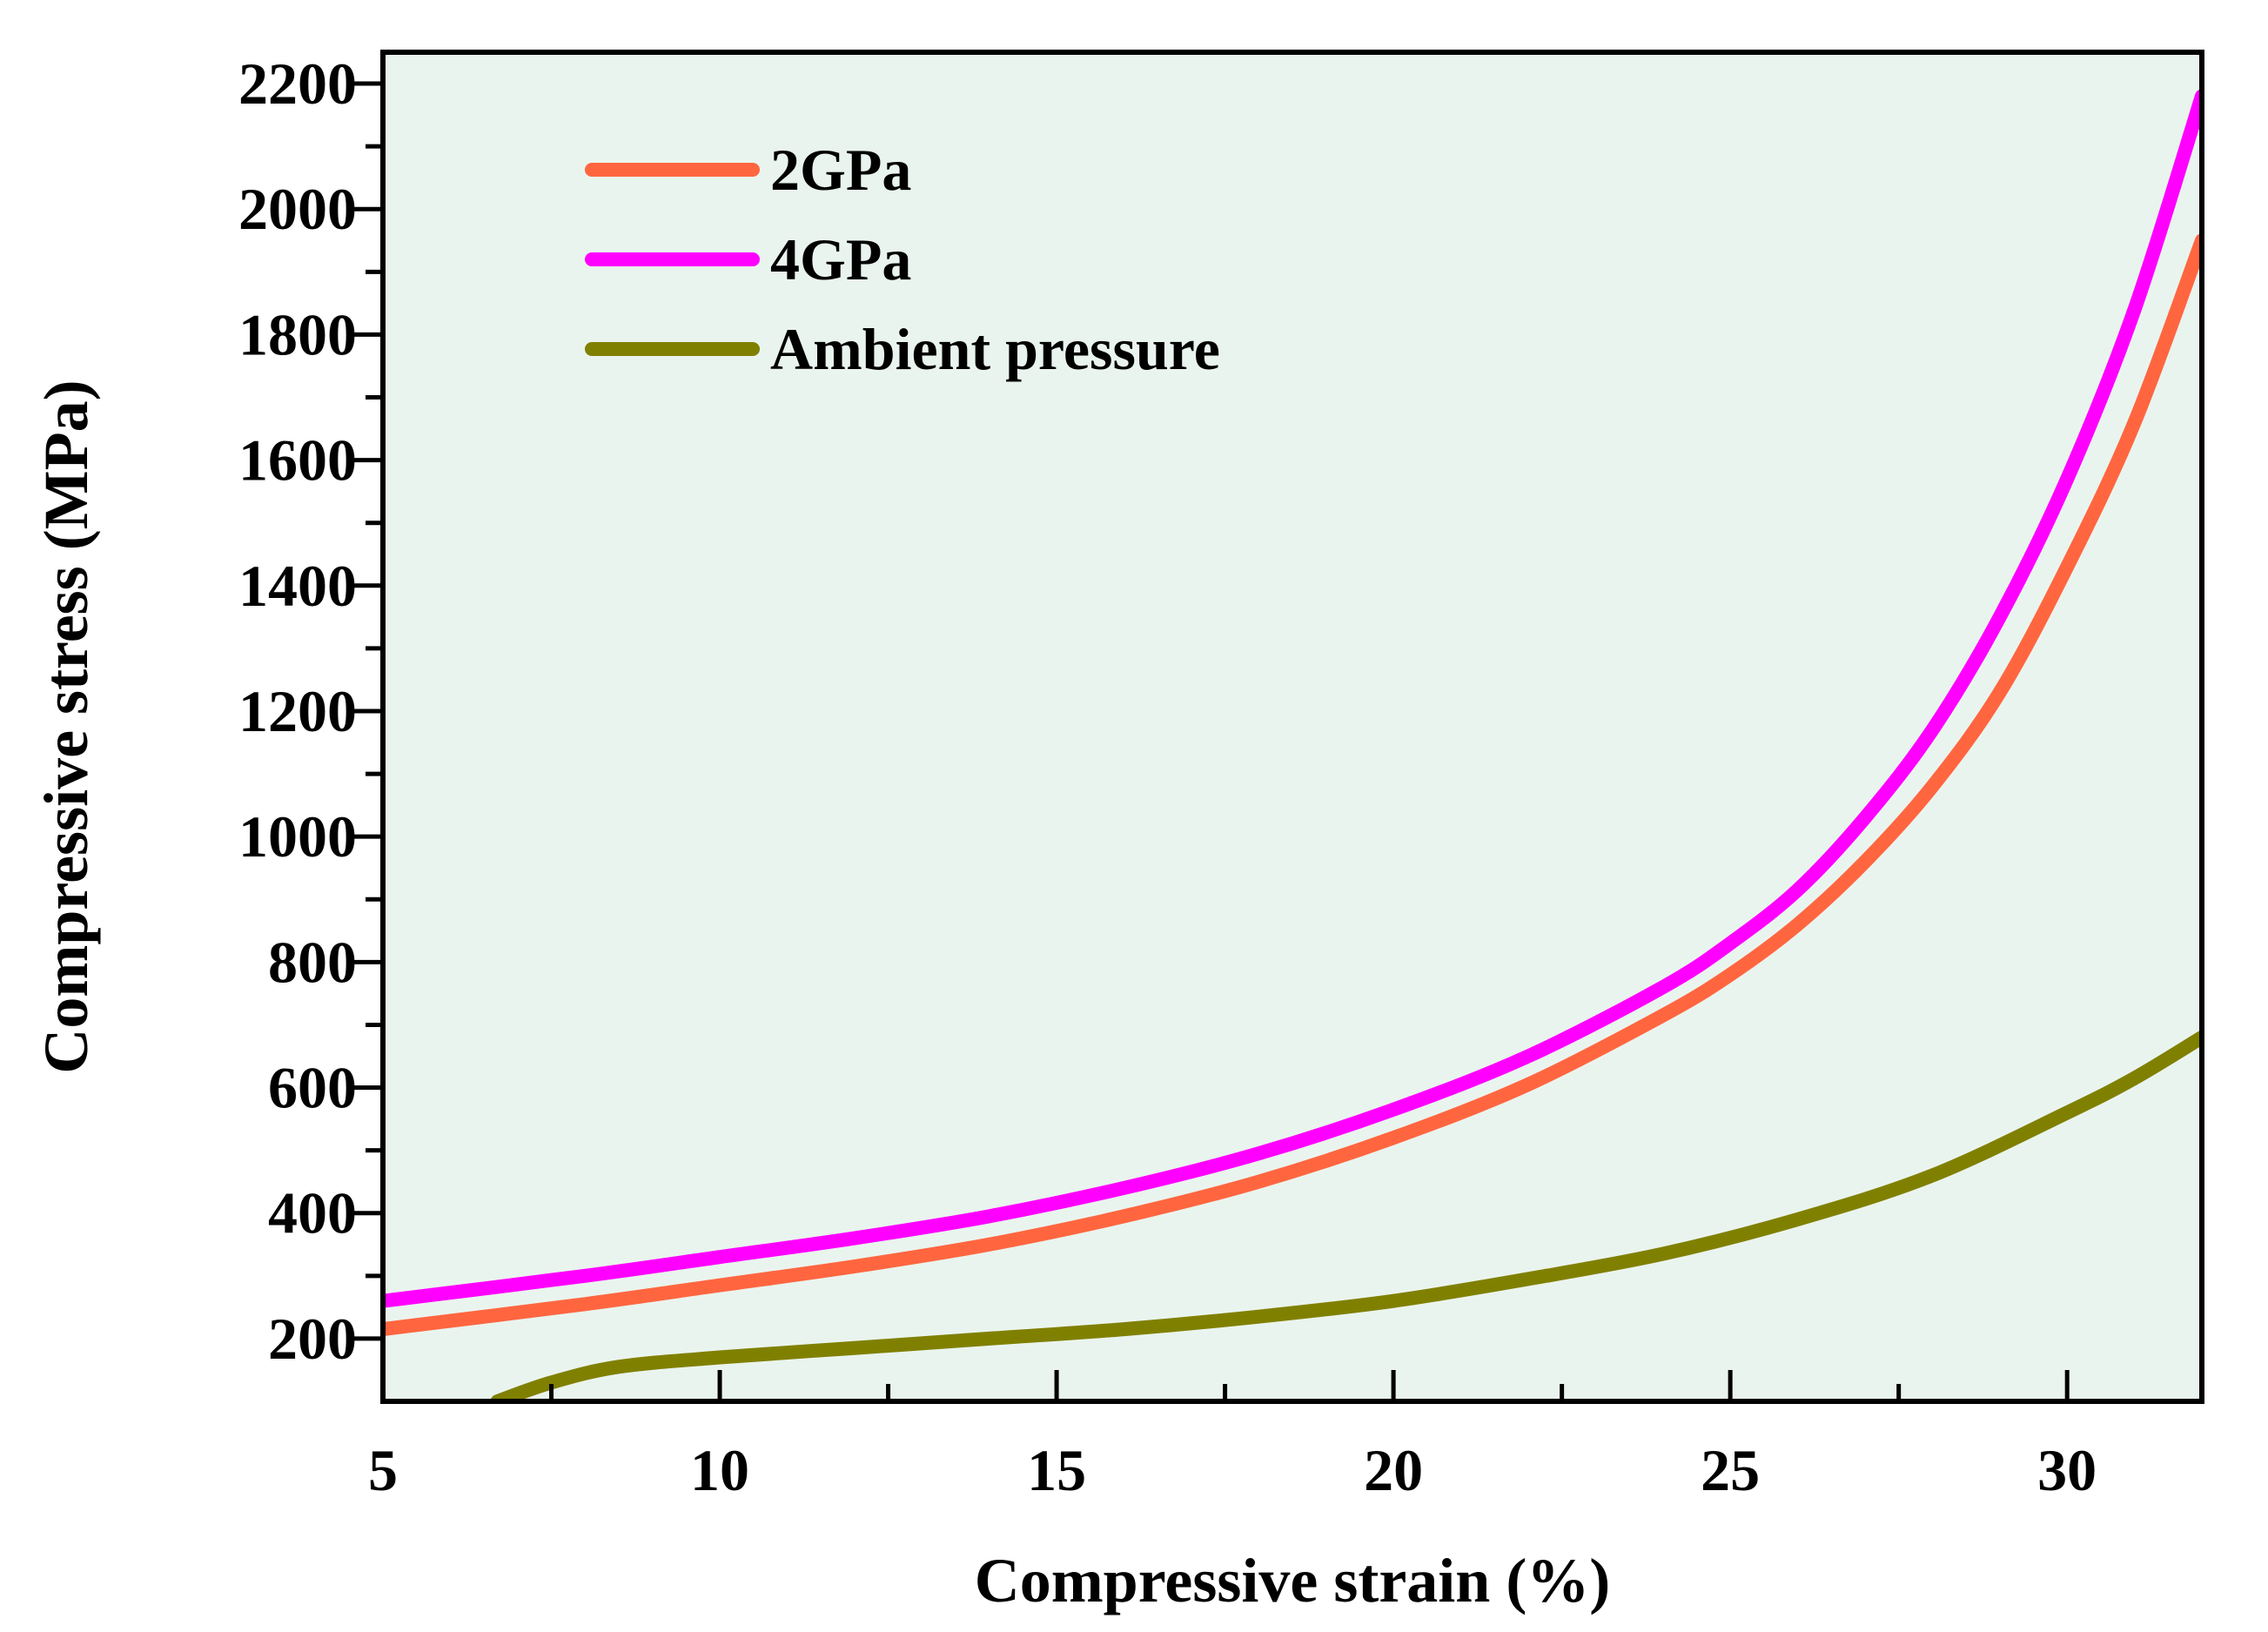 The width and height of the screenshot is (2268, 1632). I want to click on legend-label-1: 2GPa, so click(840, 170).